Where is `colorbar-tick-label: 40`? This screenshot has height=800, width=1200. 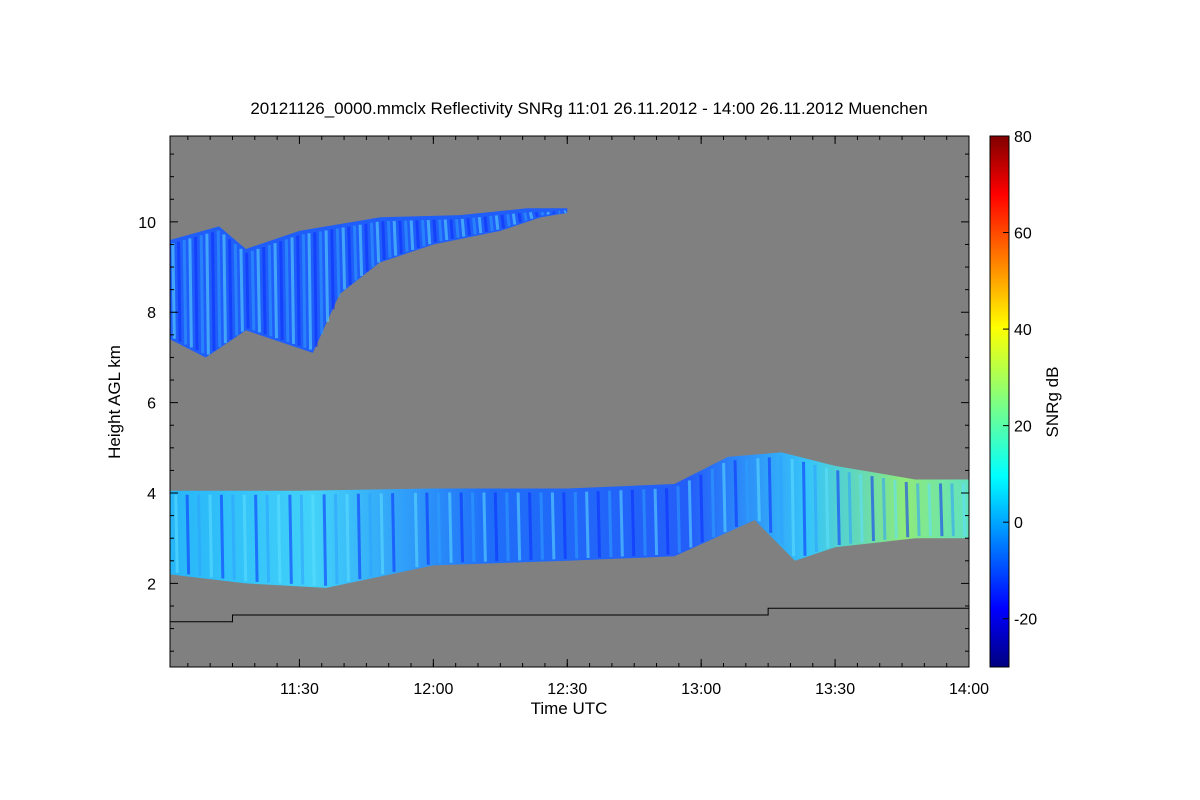 colorbar-tick-label: 40 is located at coordinates (1023, 330).